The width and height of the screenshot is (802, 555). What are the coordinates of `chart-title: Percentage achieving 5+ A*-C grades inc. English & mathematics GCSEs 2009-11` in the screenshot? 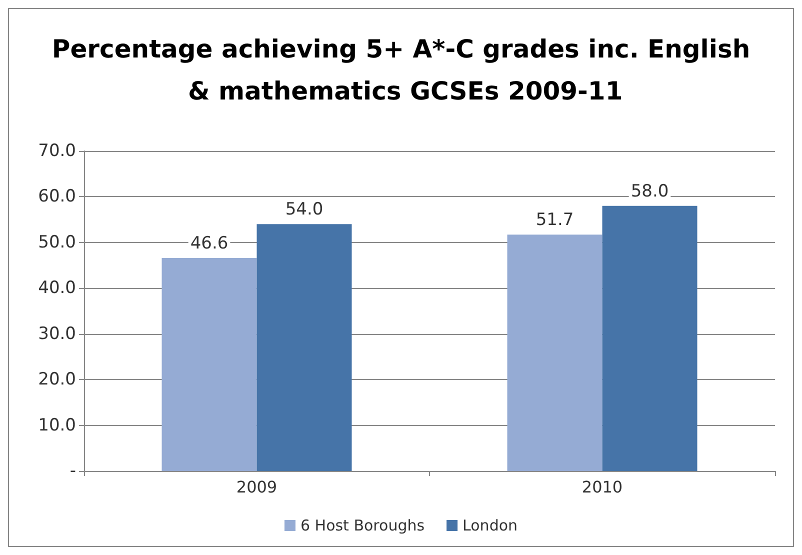 It's located at (401, 70).